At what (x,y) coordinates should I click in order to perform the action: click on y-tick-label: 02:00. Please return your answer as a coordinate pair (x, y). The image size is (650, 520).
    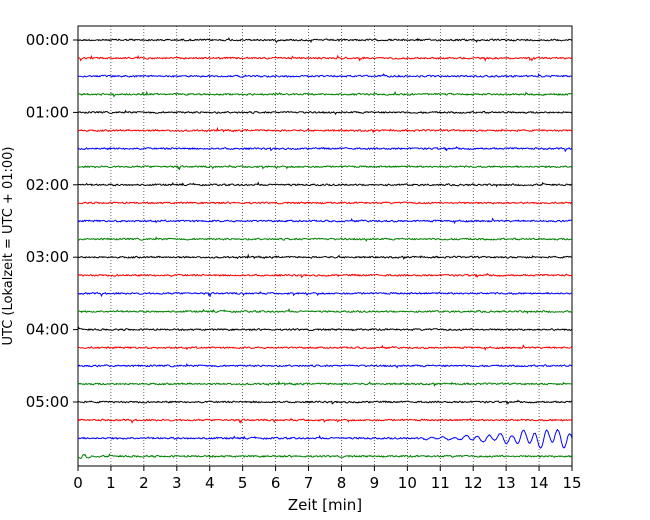
    Looking at the image, I should click on (47, 185).